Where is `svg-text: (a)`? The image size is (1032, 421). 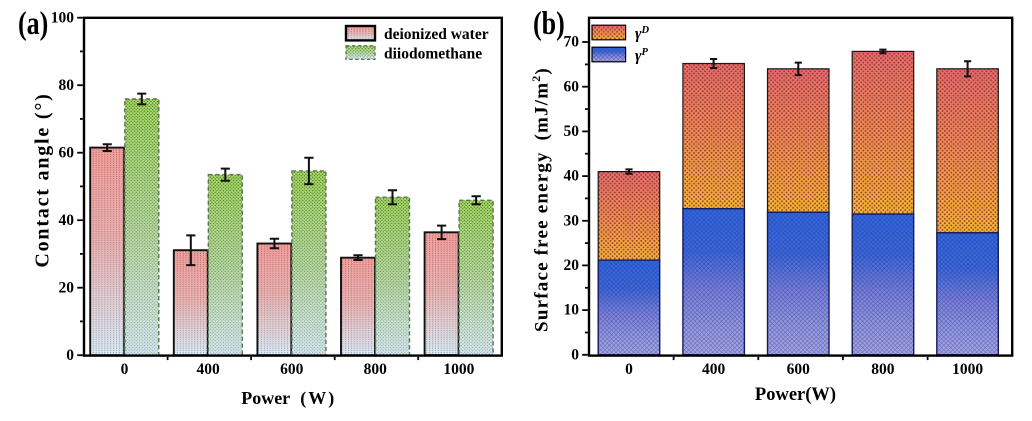
svg-text: (a) is located at coordinates (33, 24).